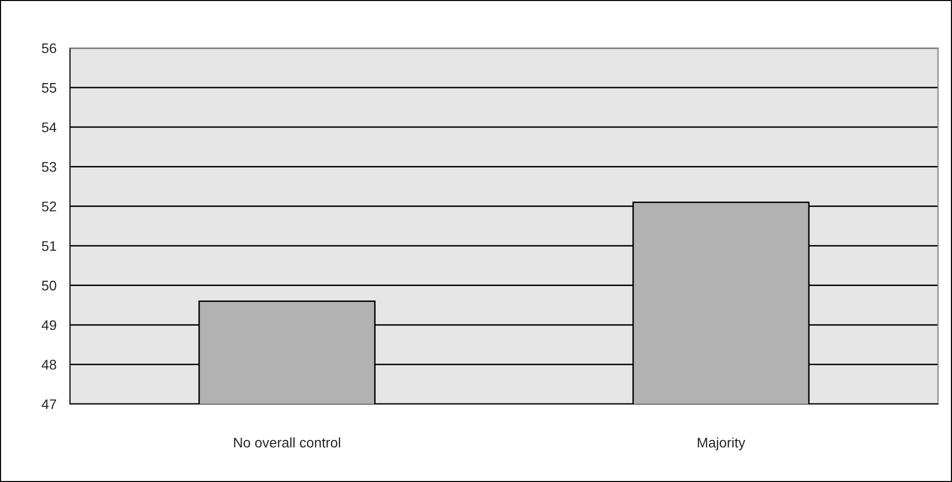 The image size is (952, 482). What do you see at coordinates (49, 325) in the screenshot?
I see `y-tick-label: 49` at bounding box center [49, 325].